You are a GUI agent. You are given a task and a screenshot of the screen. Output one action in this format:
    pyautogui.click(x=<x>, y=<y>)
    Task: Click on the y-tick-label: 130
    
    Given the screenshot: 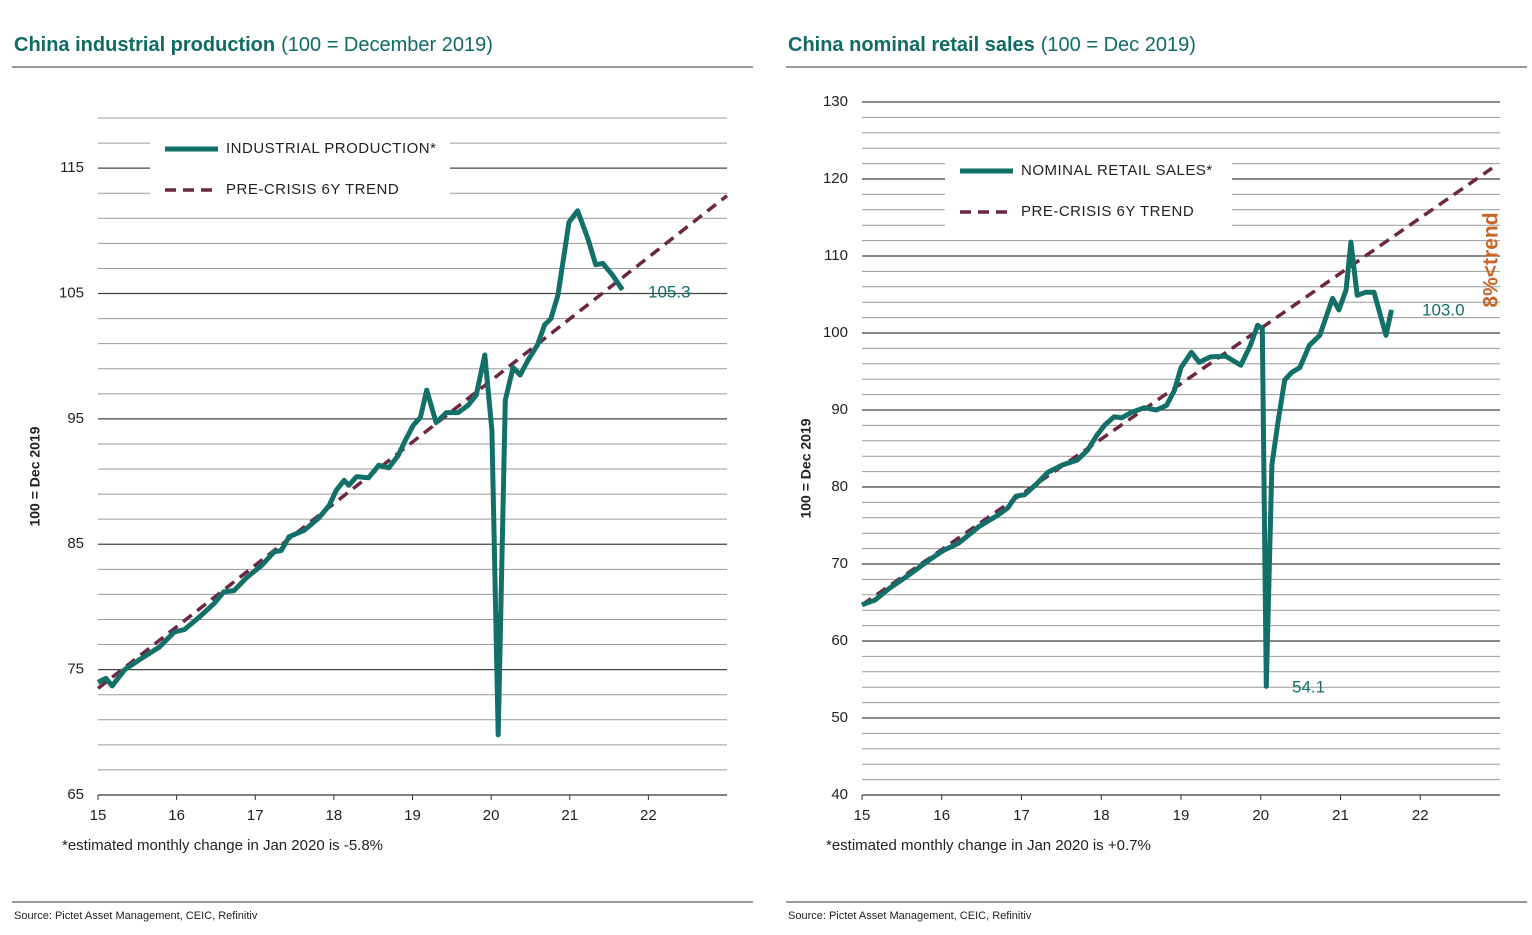 What is the action you would take?
    pyautogui.click(x=835, y=101)
    